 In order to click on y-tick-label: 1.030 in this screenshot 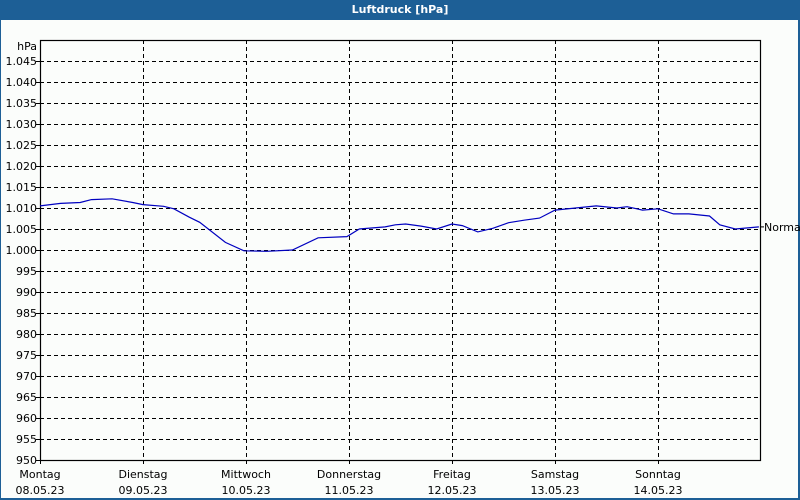, I will do `click(22, 124)`.